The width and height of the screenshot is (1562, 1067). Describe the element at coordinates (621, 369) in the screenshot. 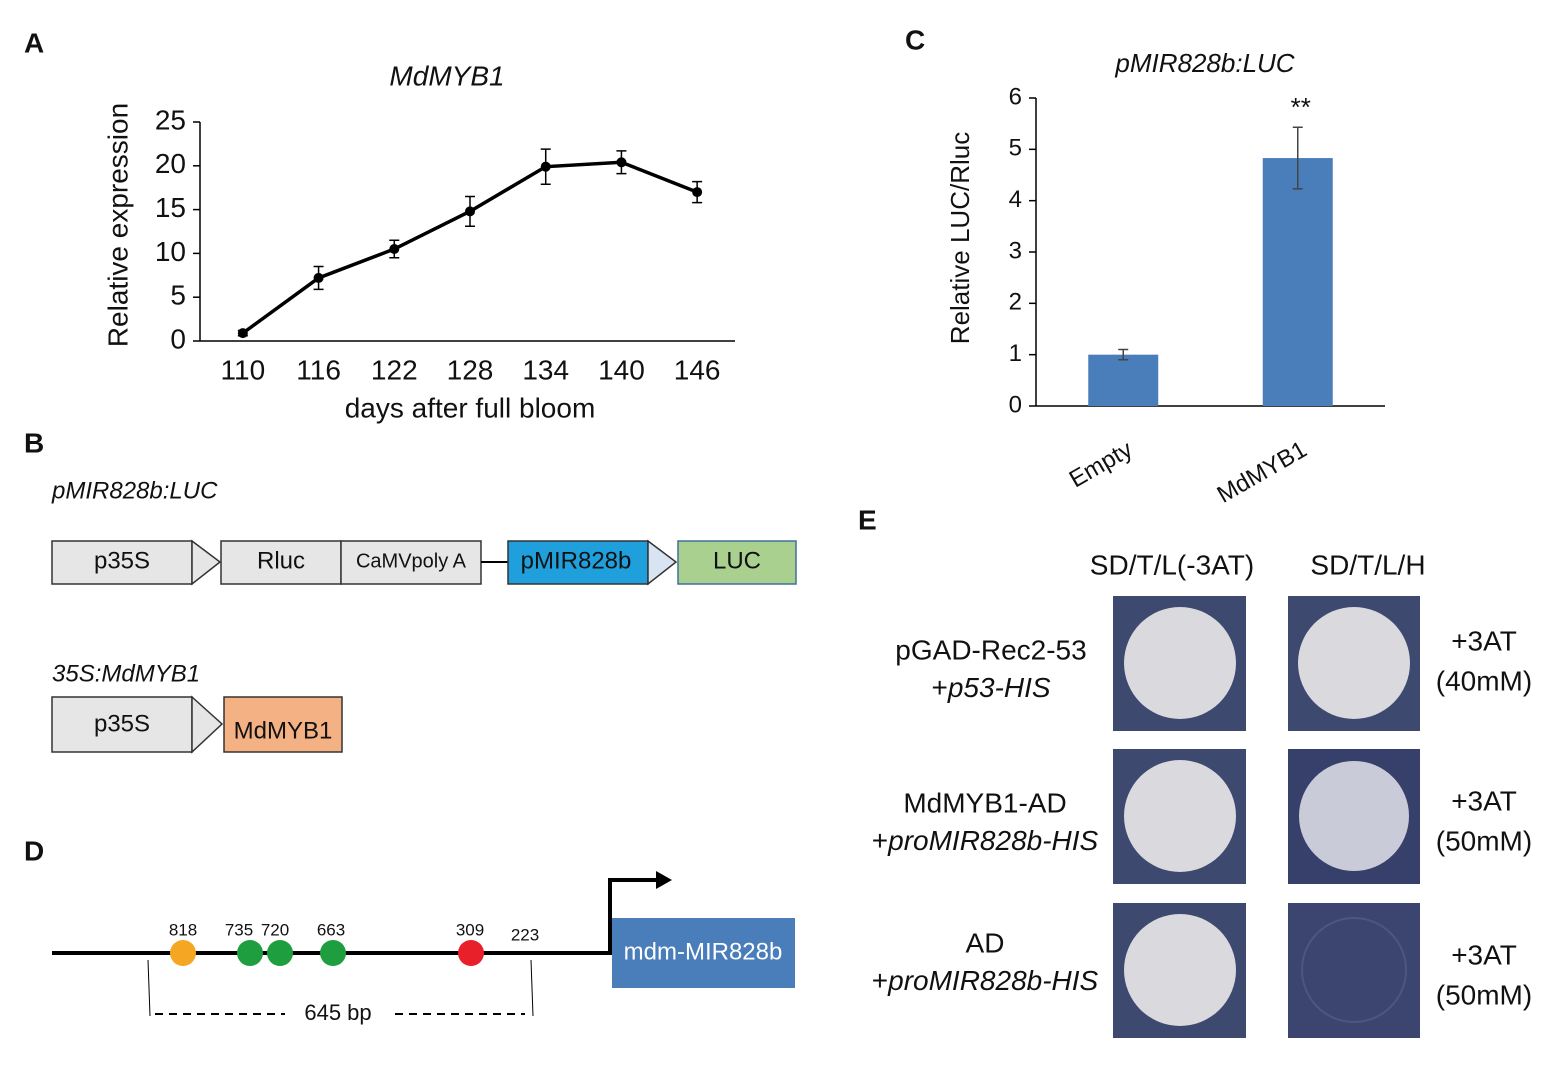

I see `x-tick-label: 140` at that location.